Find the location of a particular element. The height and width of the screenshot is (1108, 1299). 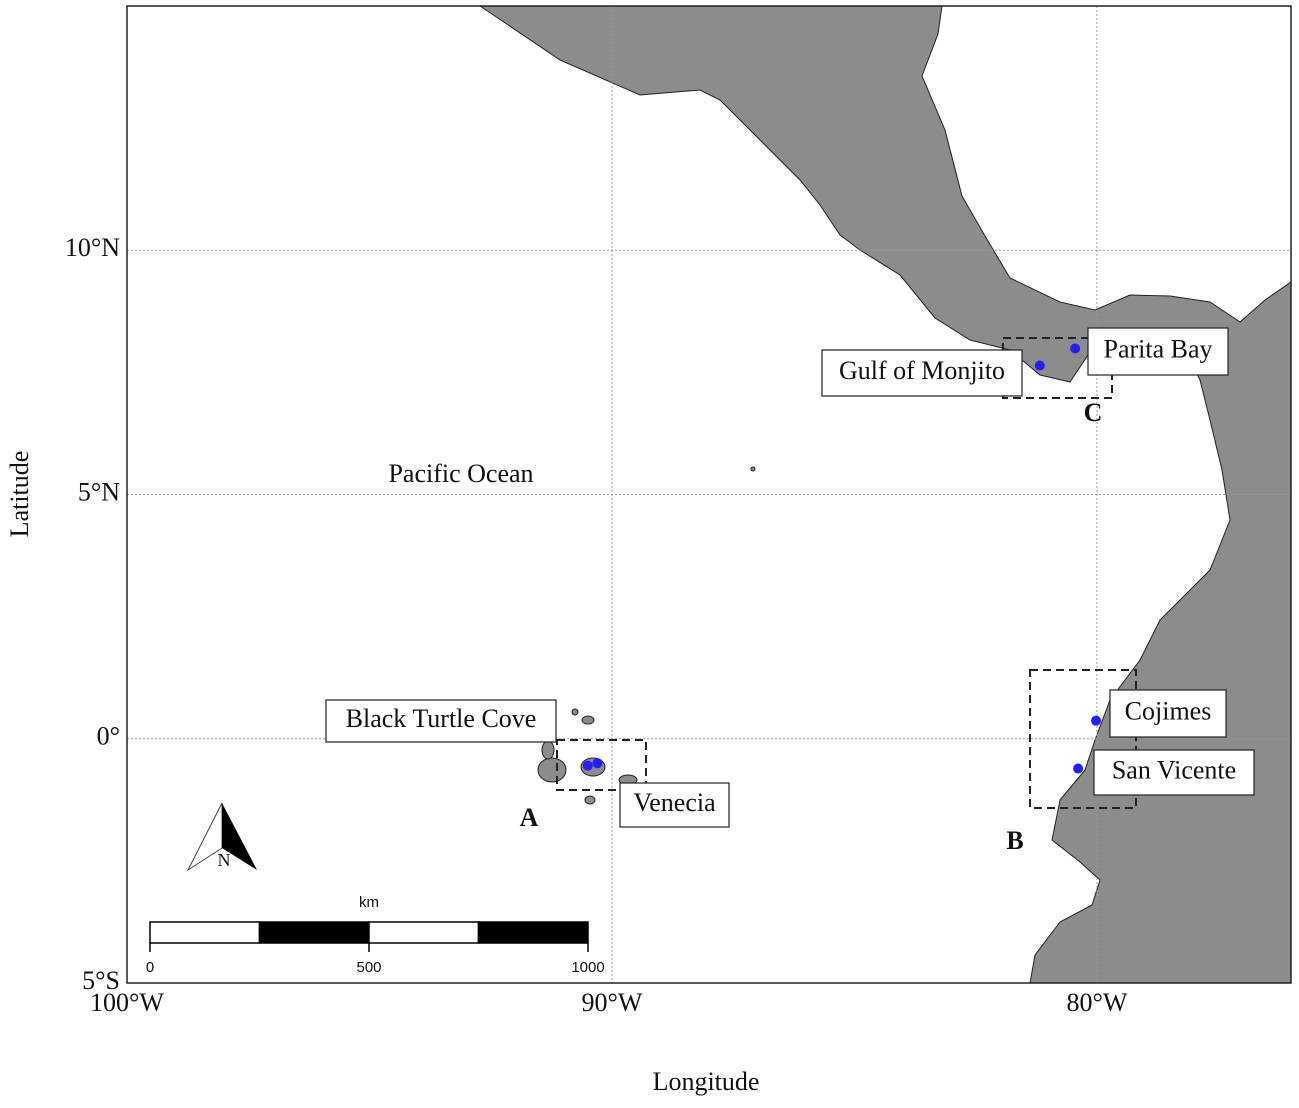

scale-tick-label: 0 is located at coordinates (150, 967).